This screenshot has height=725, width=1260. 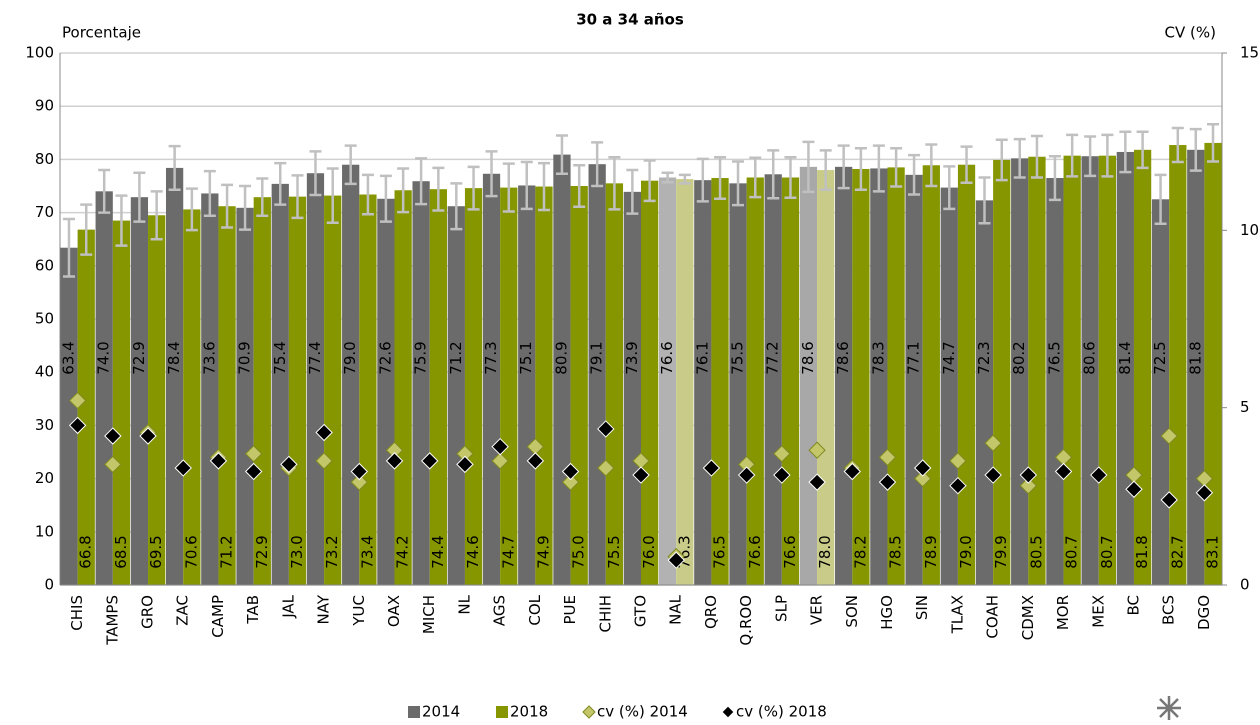 What do you see at coordinates (781, 608) in the screenshot?
I see `x-tick-label: SLP` at bounding box center [781, 608].